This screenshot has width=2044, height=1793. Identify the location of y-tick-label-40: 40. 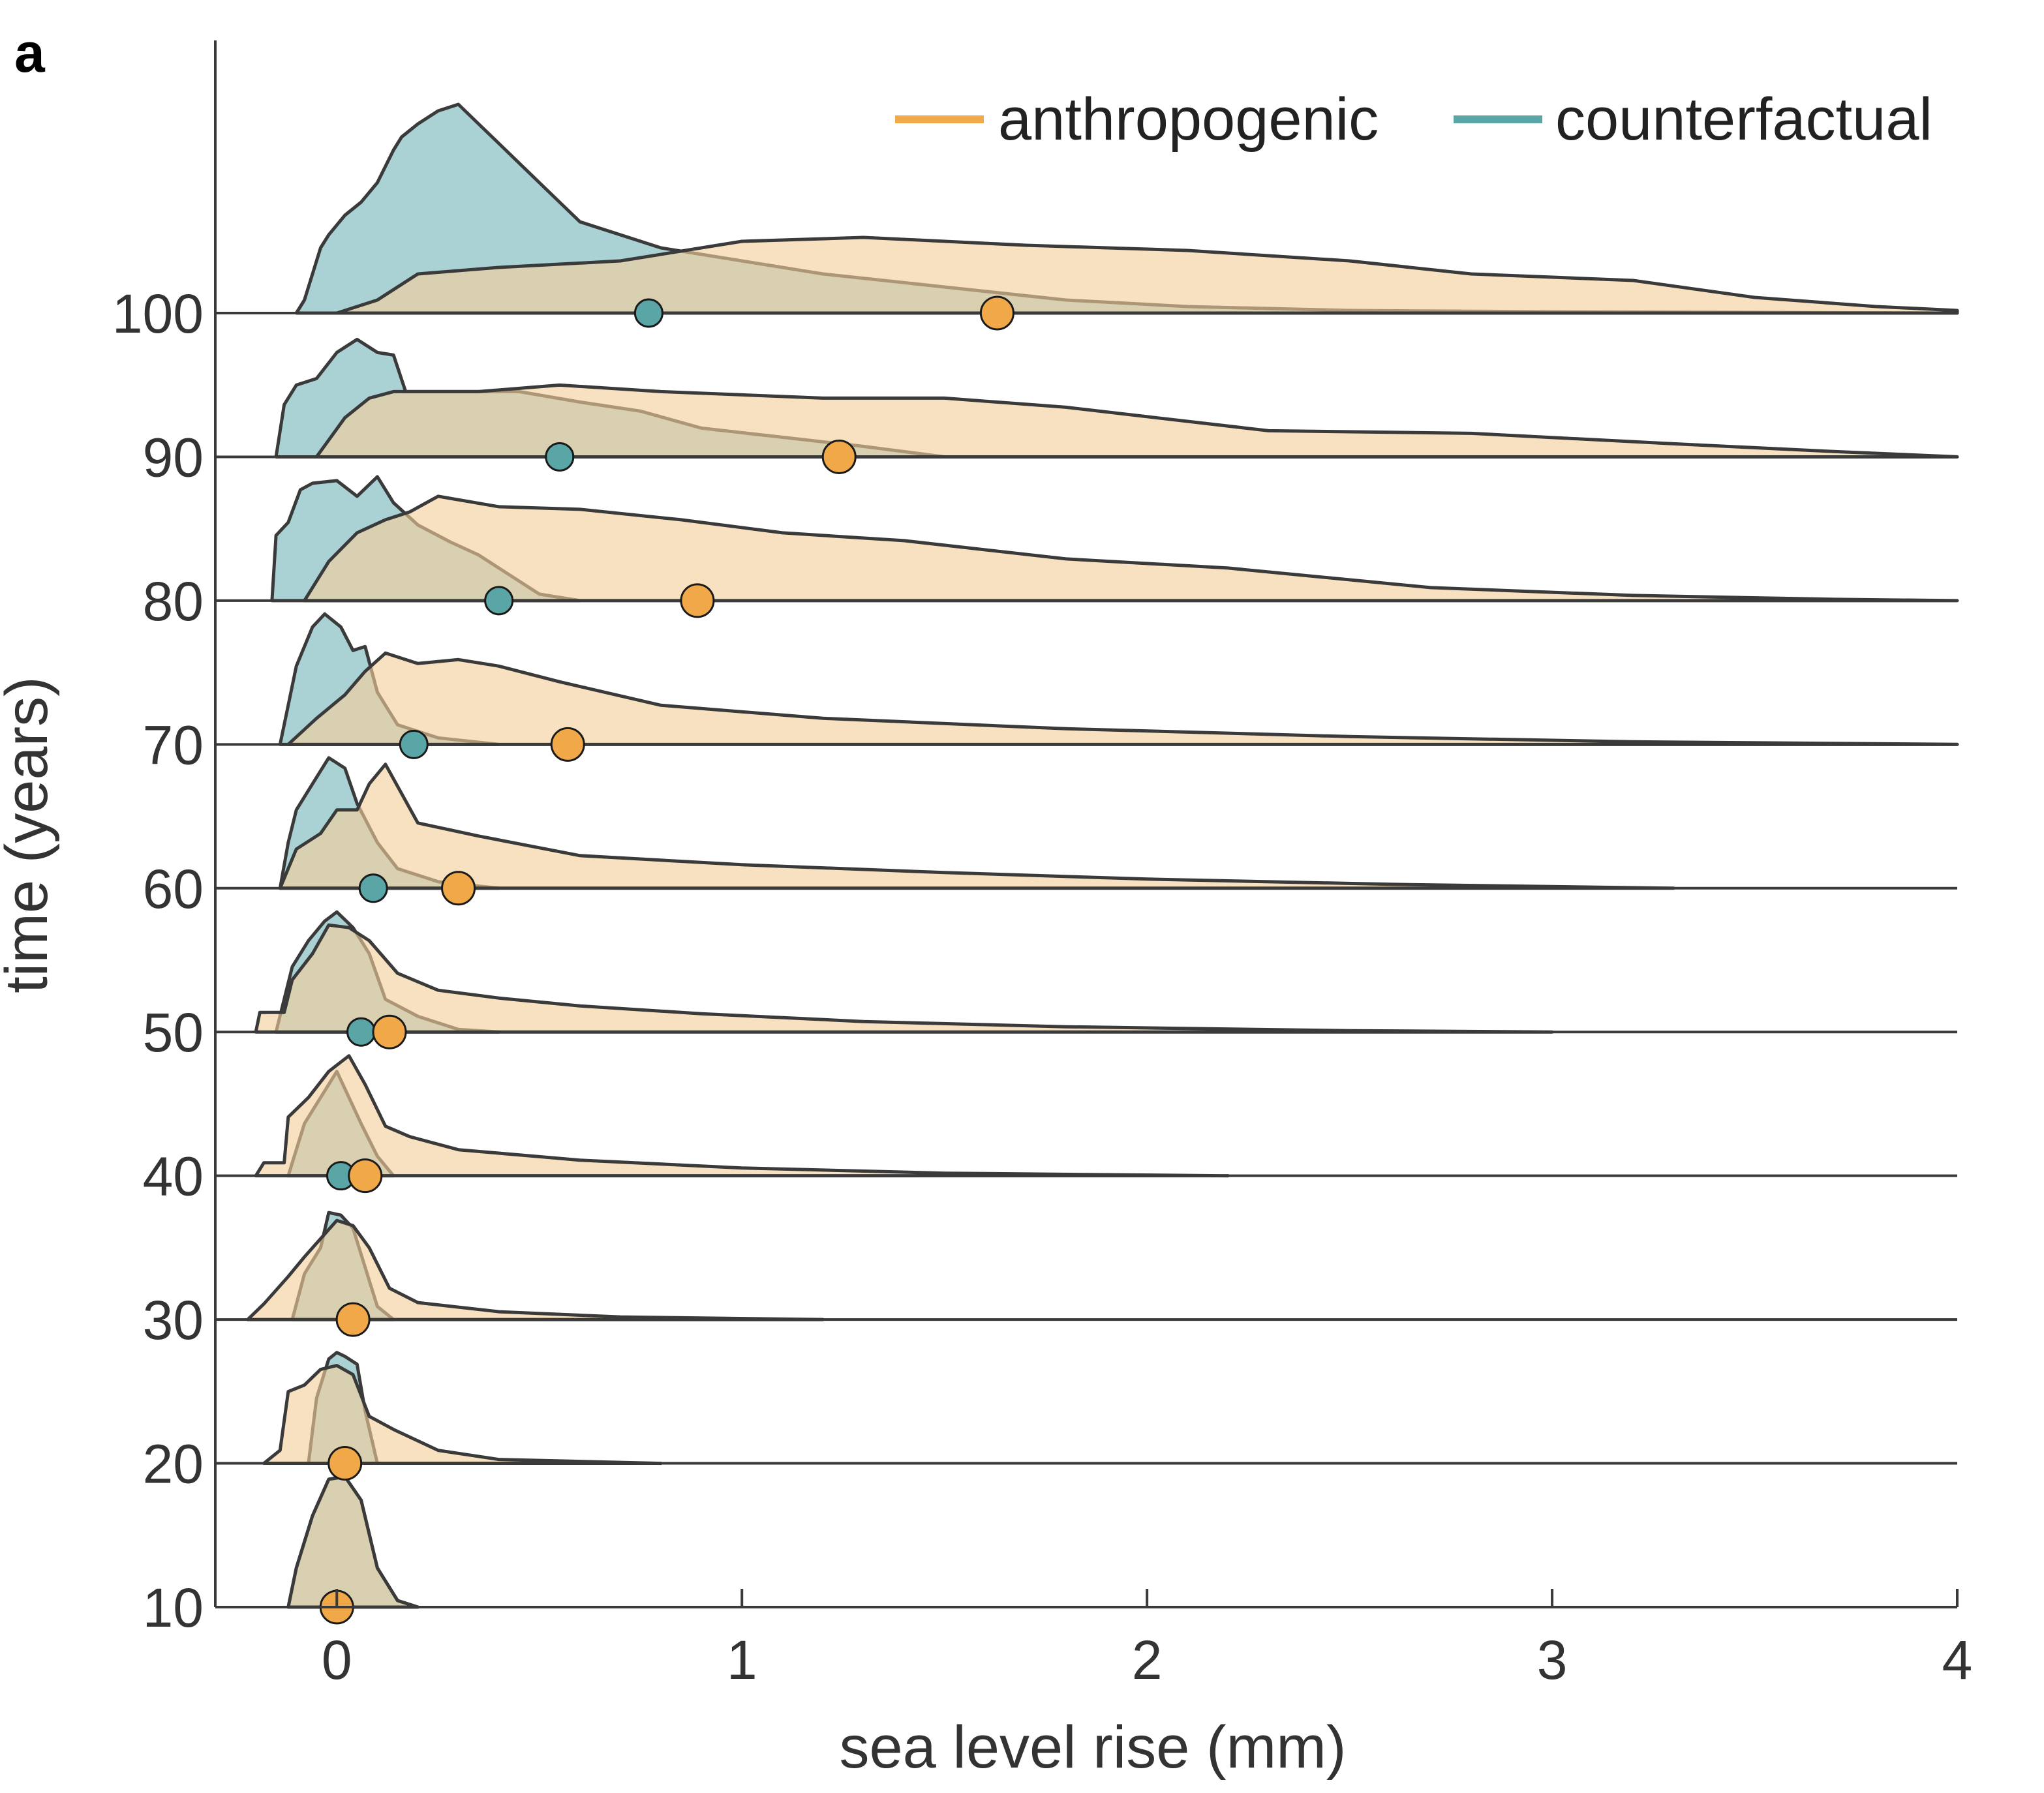
(173, 1176).